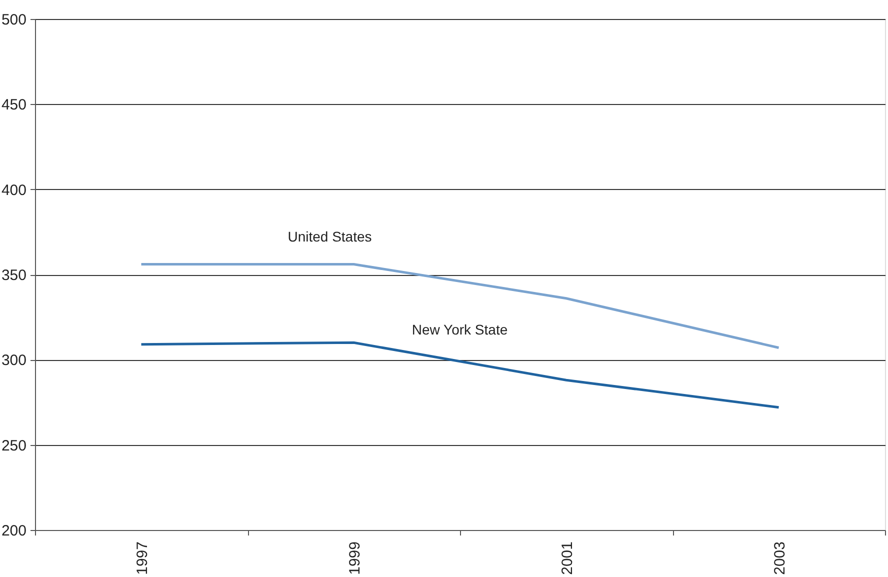  I want to click on y-tick-label: 400, so click(13, 190).